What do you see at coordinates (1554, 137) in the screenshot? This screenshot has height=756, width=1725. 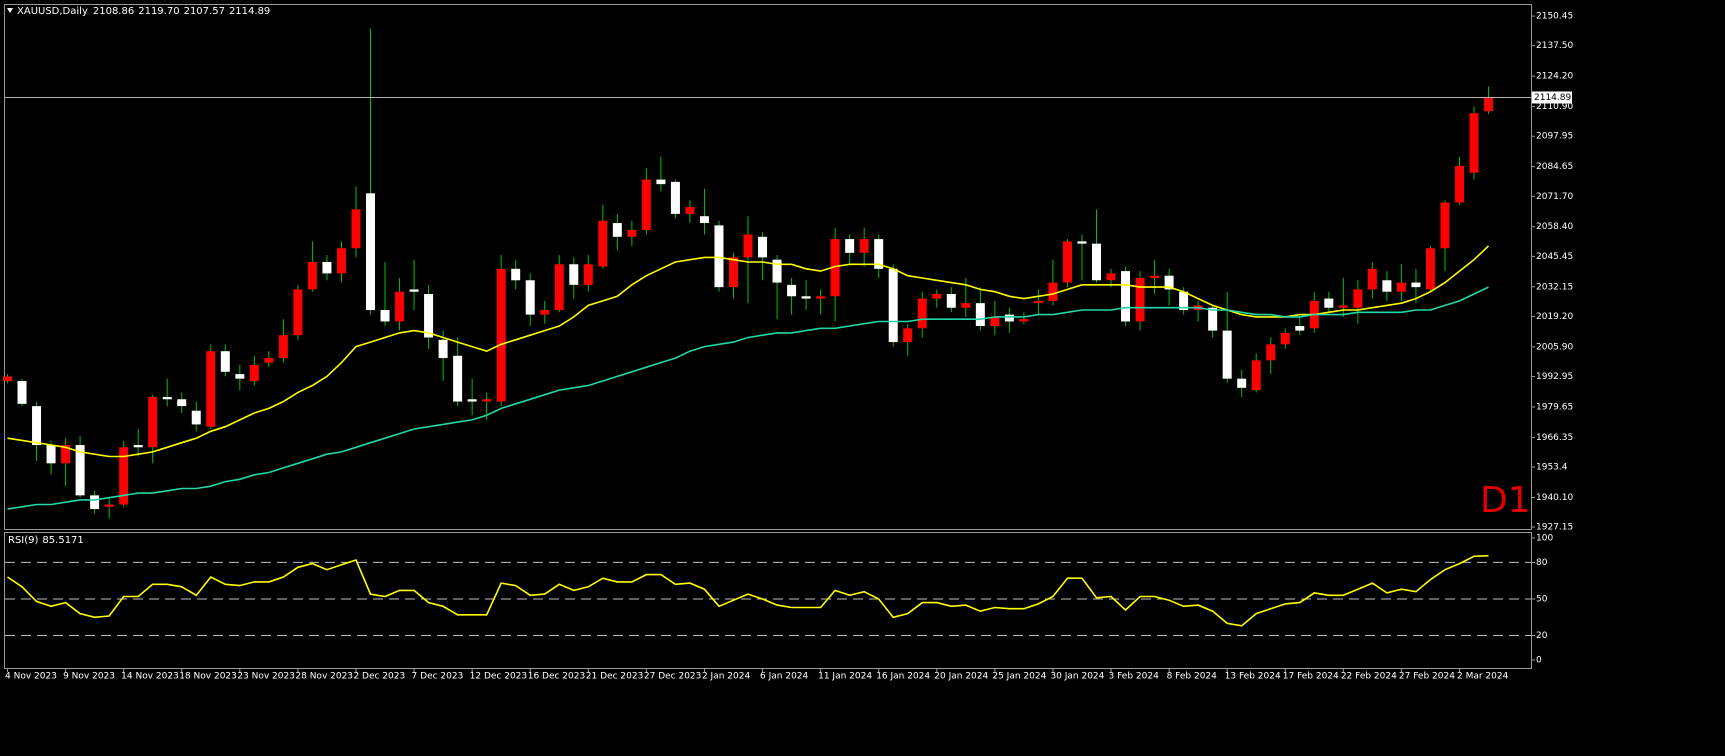 I see `y-tick-label: 2097.95` at bounding box center [1554, 137].